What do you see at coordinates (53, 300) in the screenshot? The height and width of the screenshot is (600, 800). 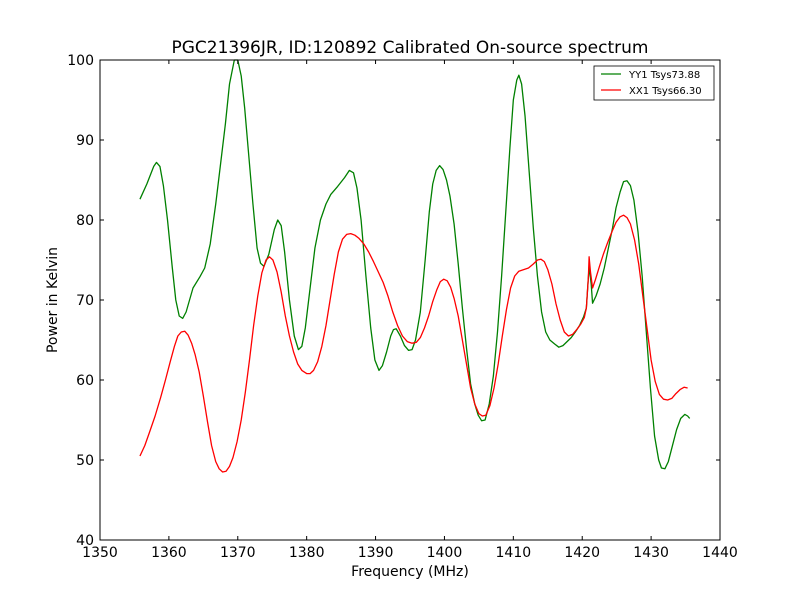 I see `y-axis-label: Power in Kelvin` at bounding box center [53, 300].